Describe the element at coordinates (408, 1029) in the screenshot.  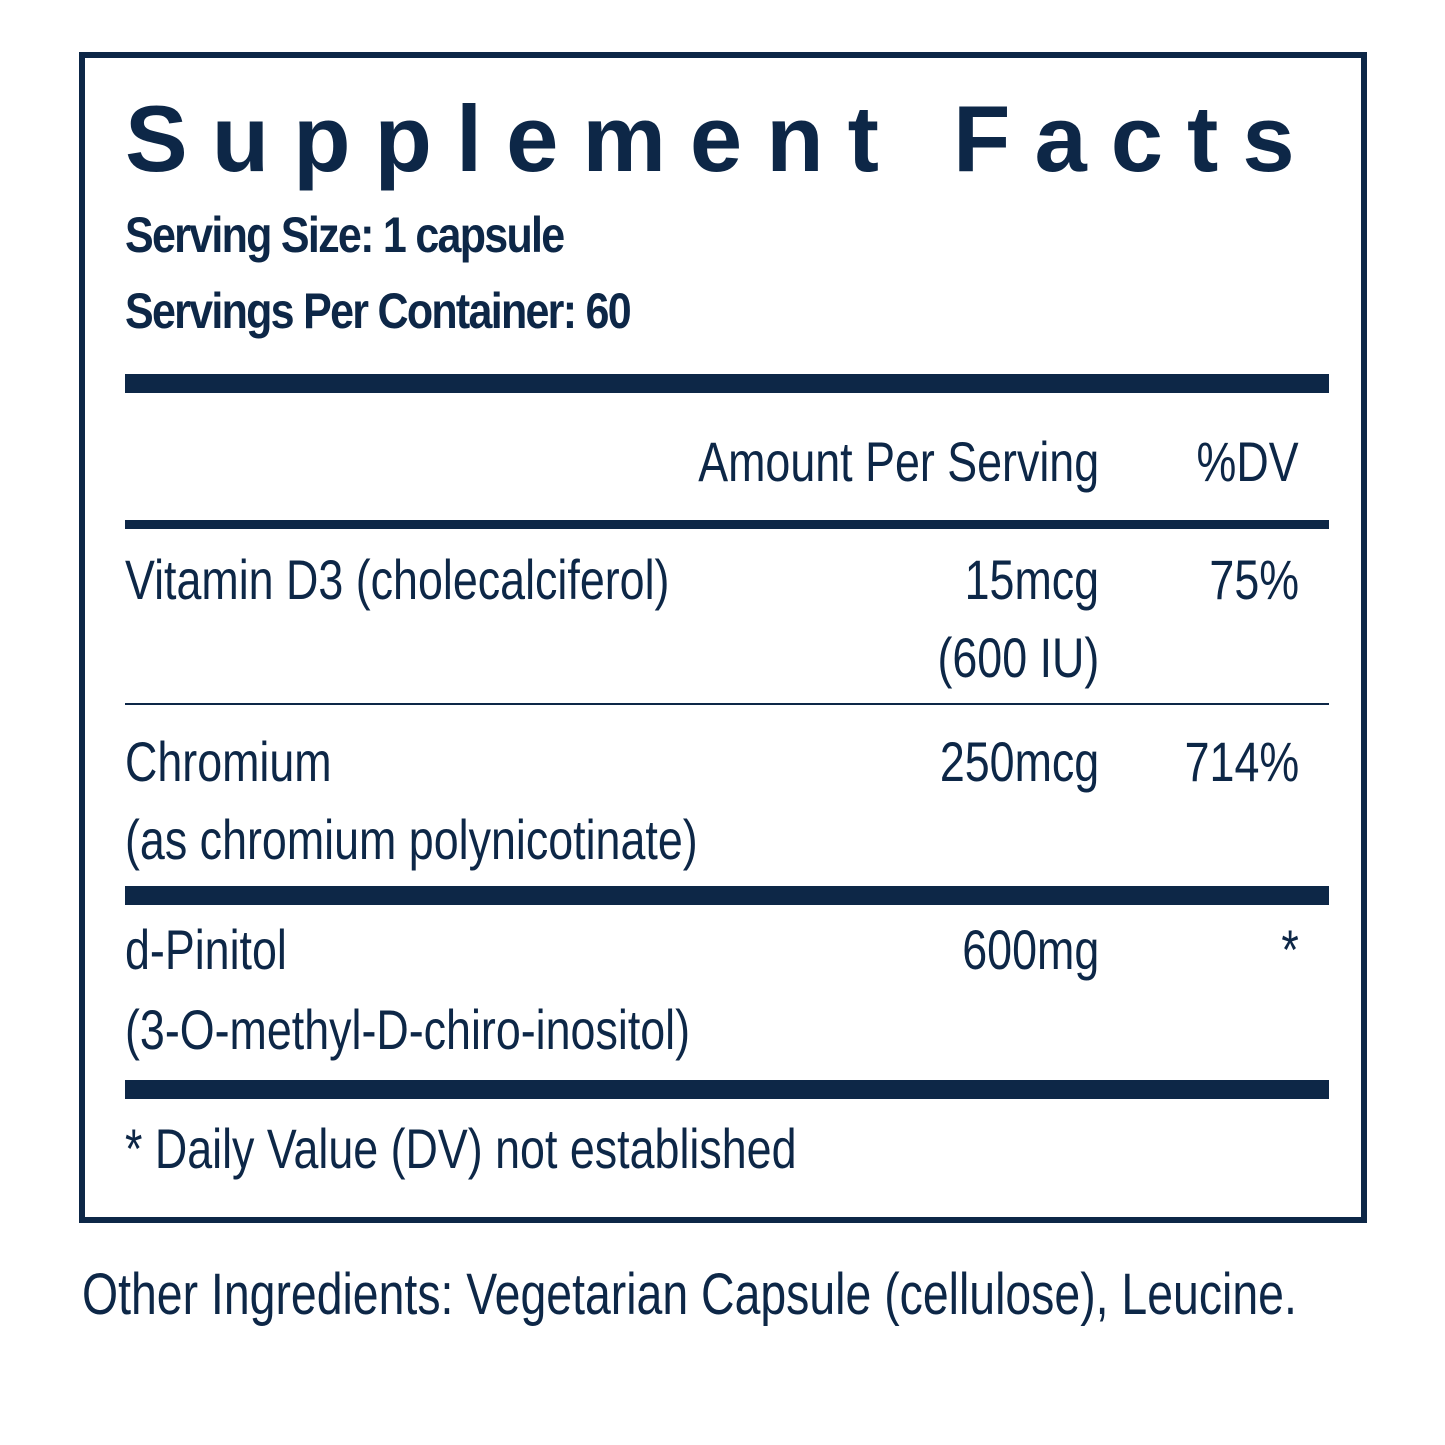
I see `row-name-sub: (3-O-methyl-D-chiro-inositol)` at that location.